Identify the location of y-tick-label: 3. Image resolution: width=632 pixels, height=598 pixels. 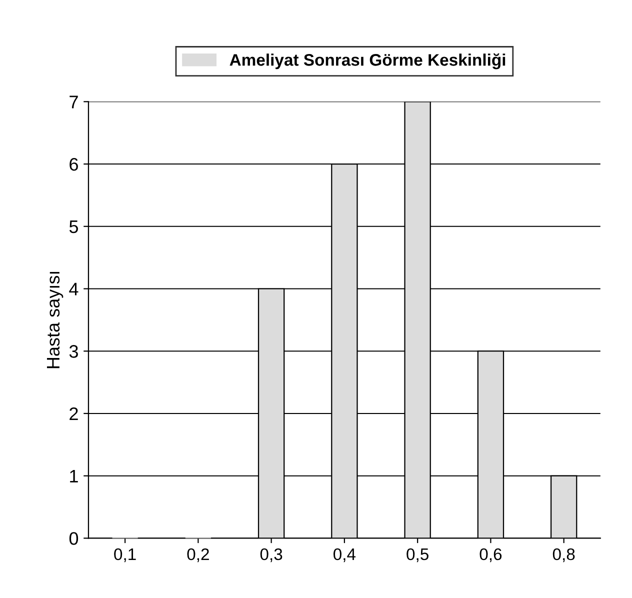
(73, 351).